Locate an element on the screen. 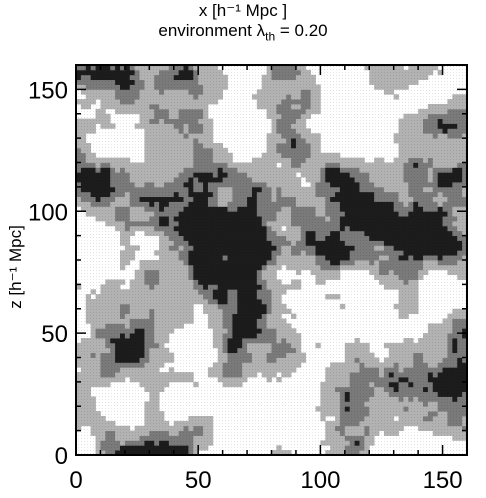 The height and width of the screenshot is (498, 486). chart-title-line2: environment λth = 0.20 is located at coordinates (243, 32).